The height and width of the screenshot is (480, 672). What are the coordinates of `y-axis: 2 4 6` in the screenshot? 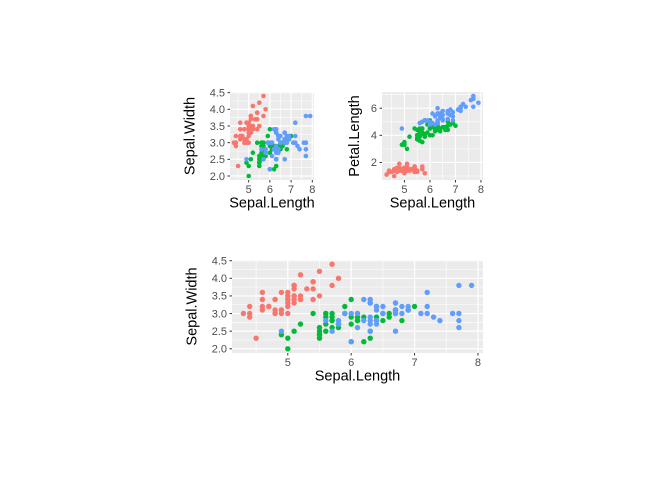 It's located at (376, 136).